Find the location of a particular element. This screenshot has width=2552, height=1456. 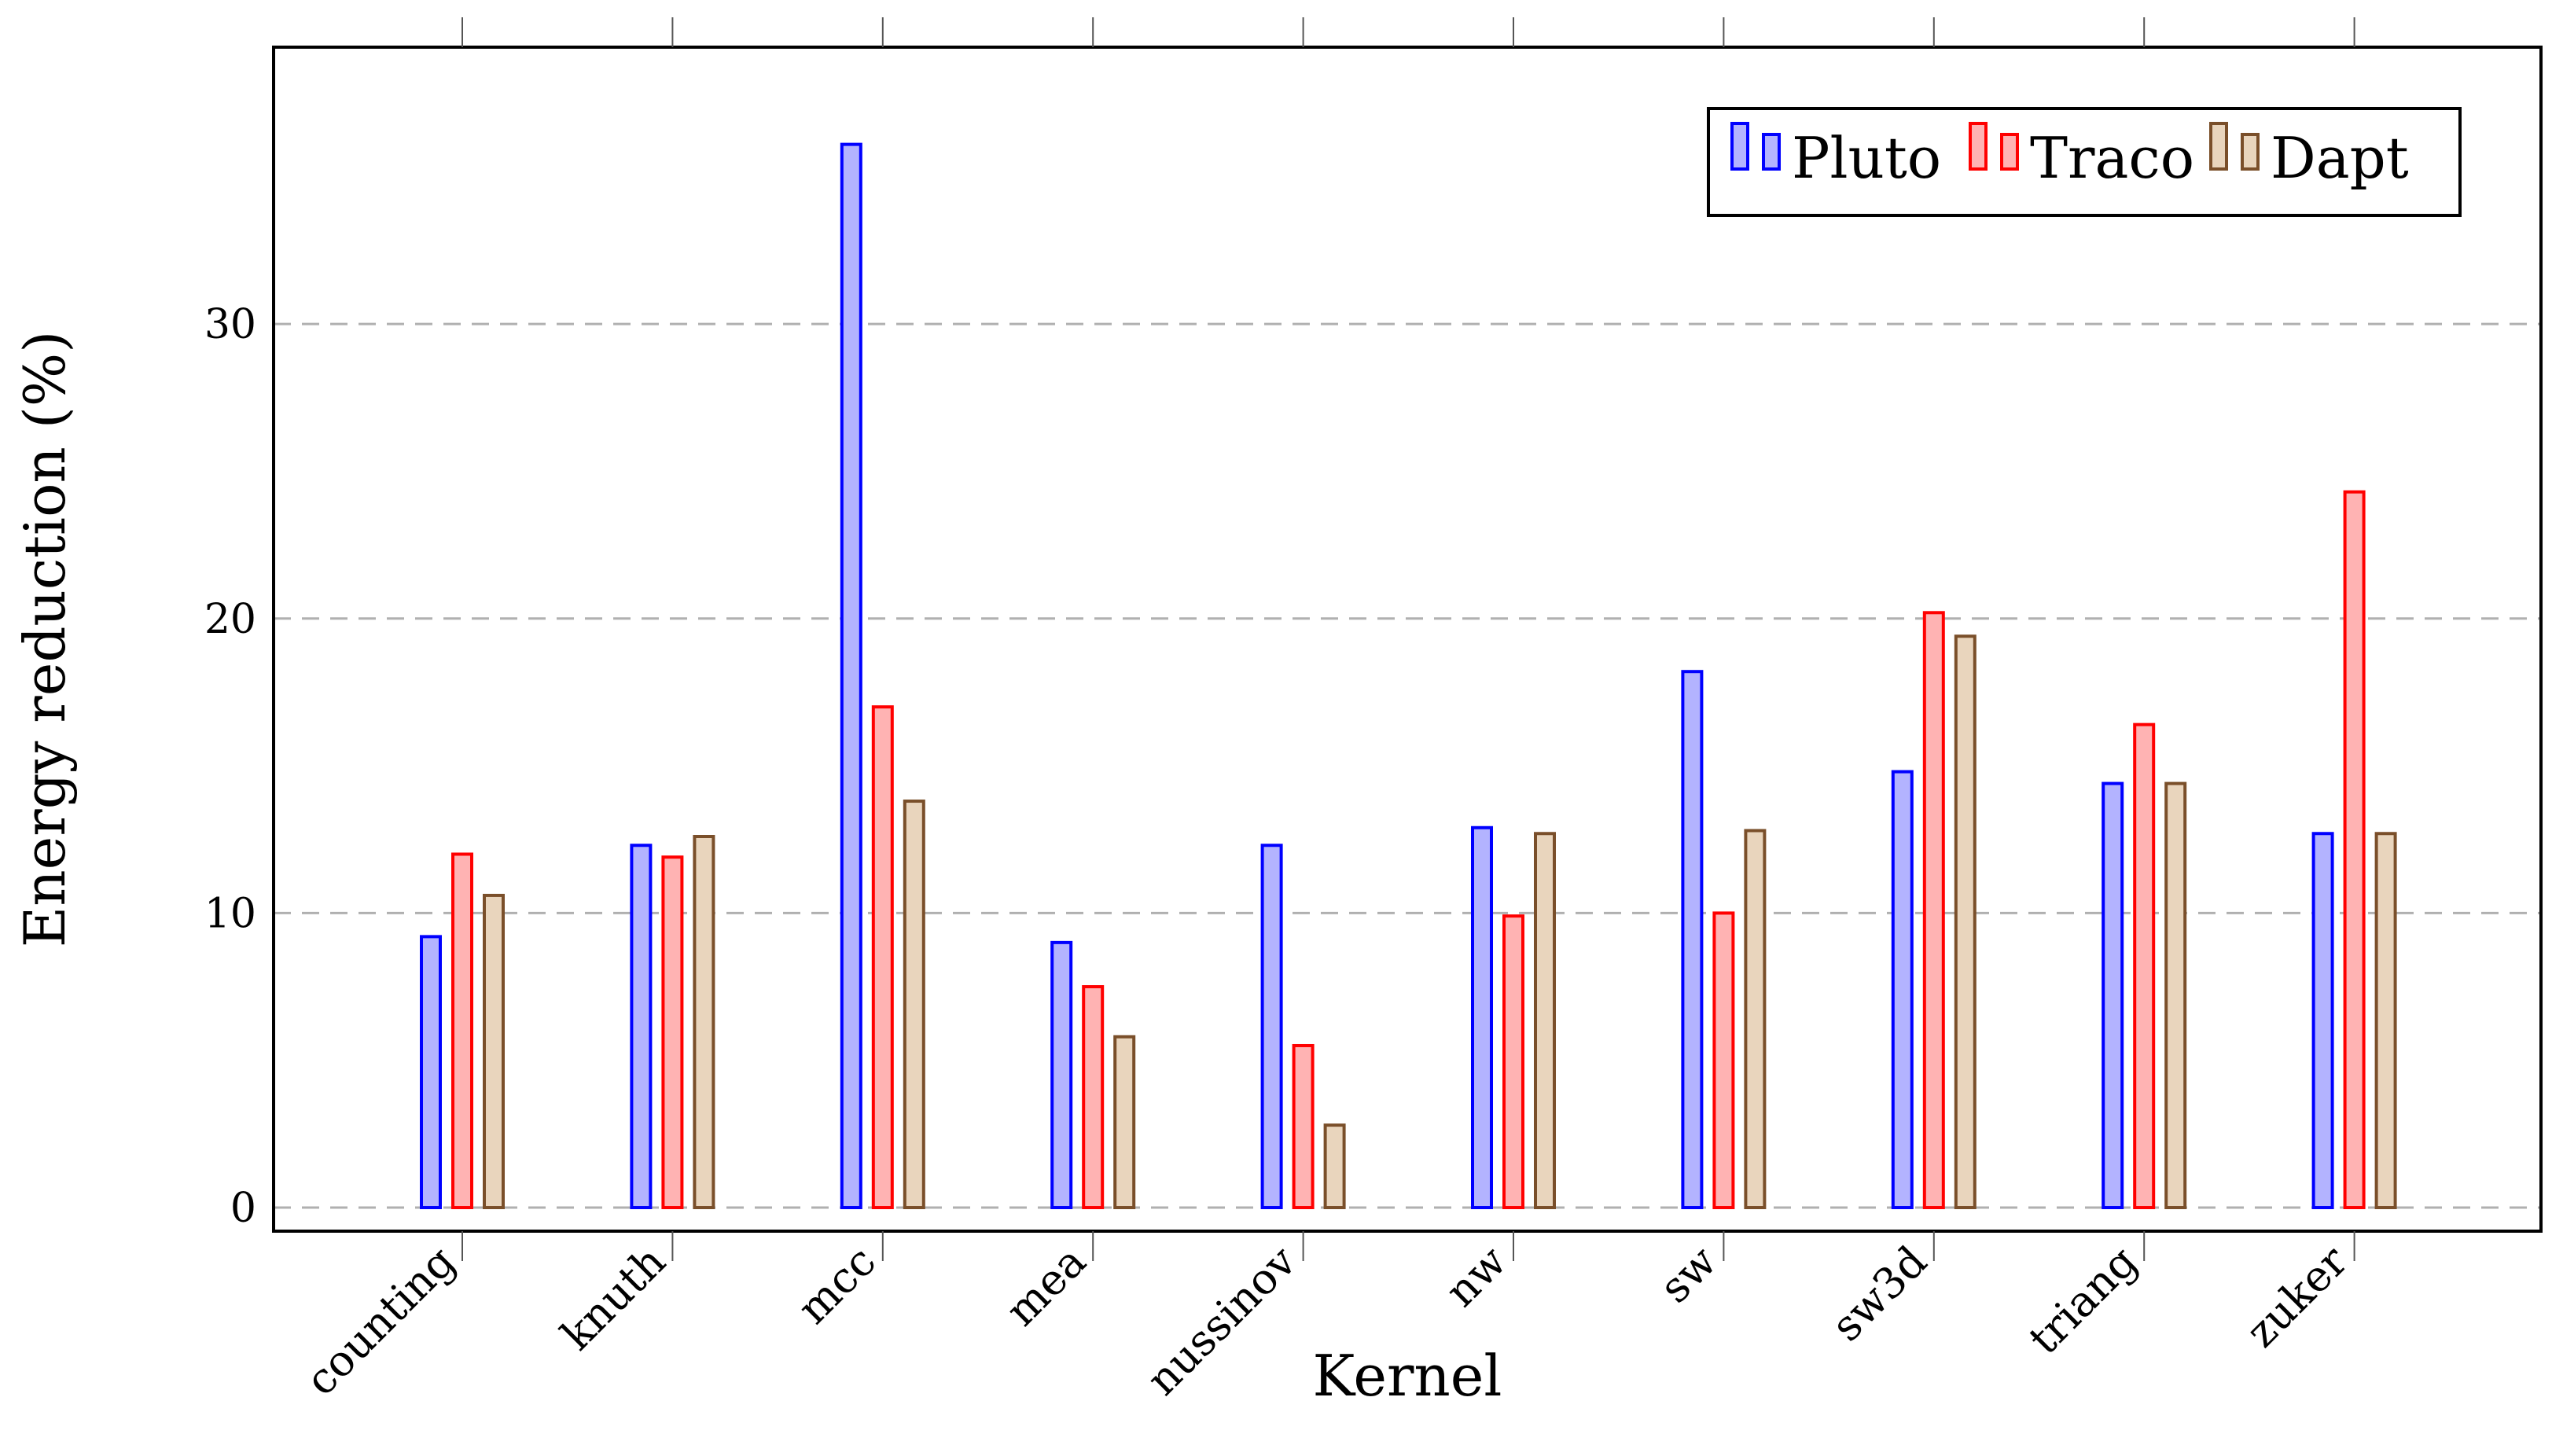

legend-label-dapt: Dapt is located at coordinates (2340, 158).